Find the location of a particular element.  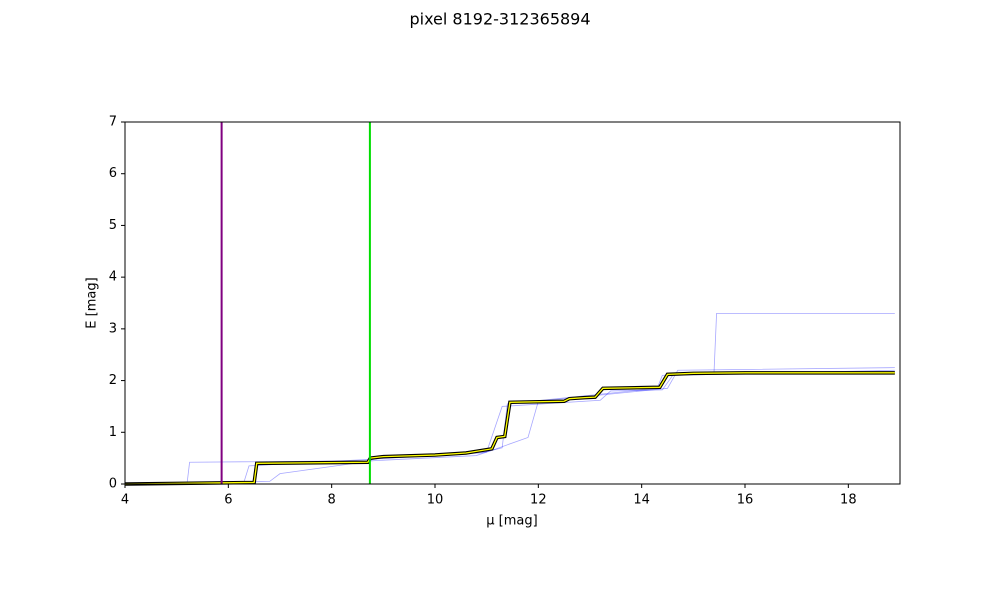

x-tick-label: 12 is located at coordinates (538, 500).